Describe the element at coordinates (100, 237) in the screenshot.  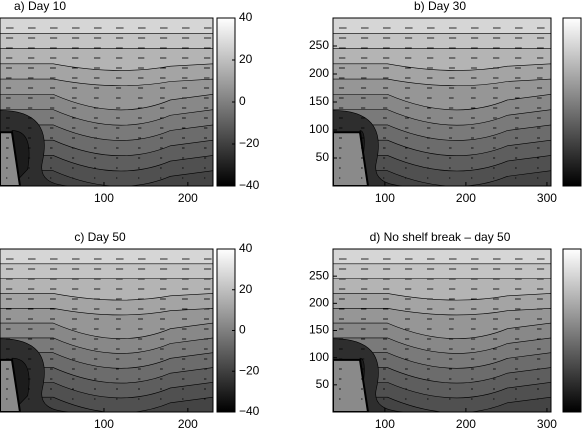
I see `panel-title: c) Day 50` at that location.